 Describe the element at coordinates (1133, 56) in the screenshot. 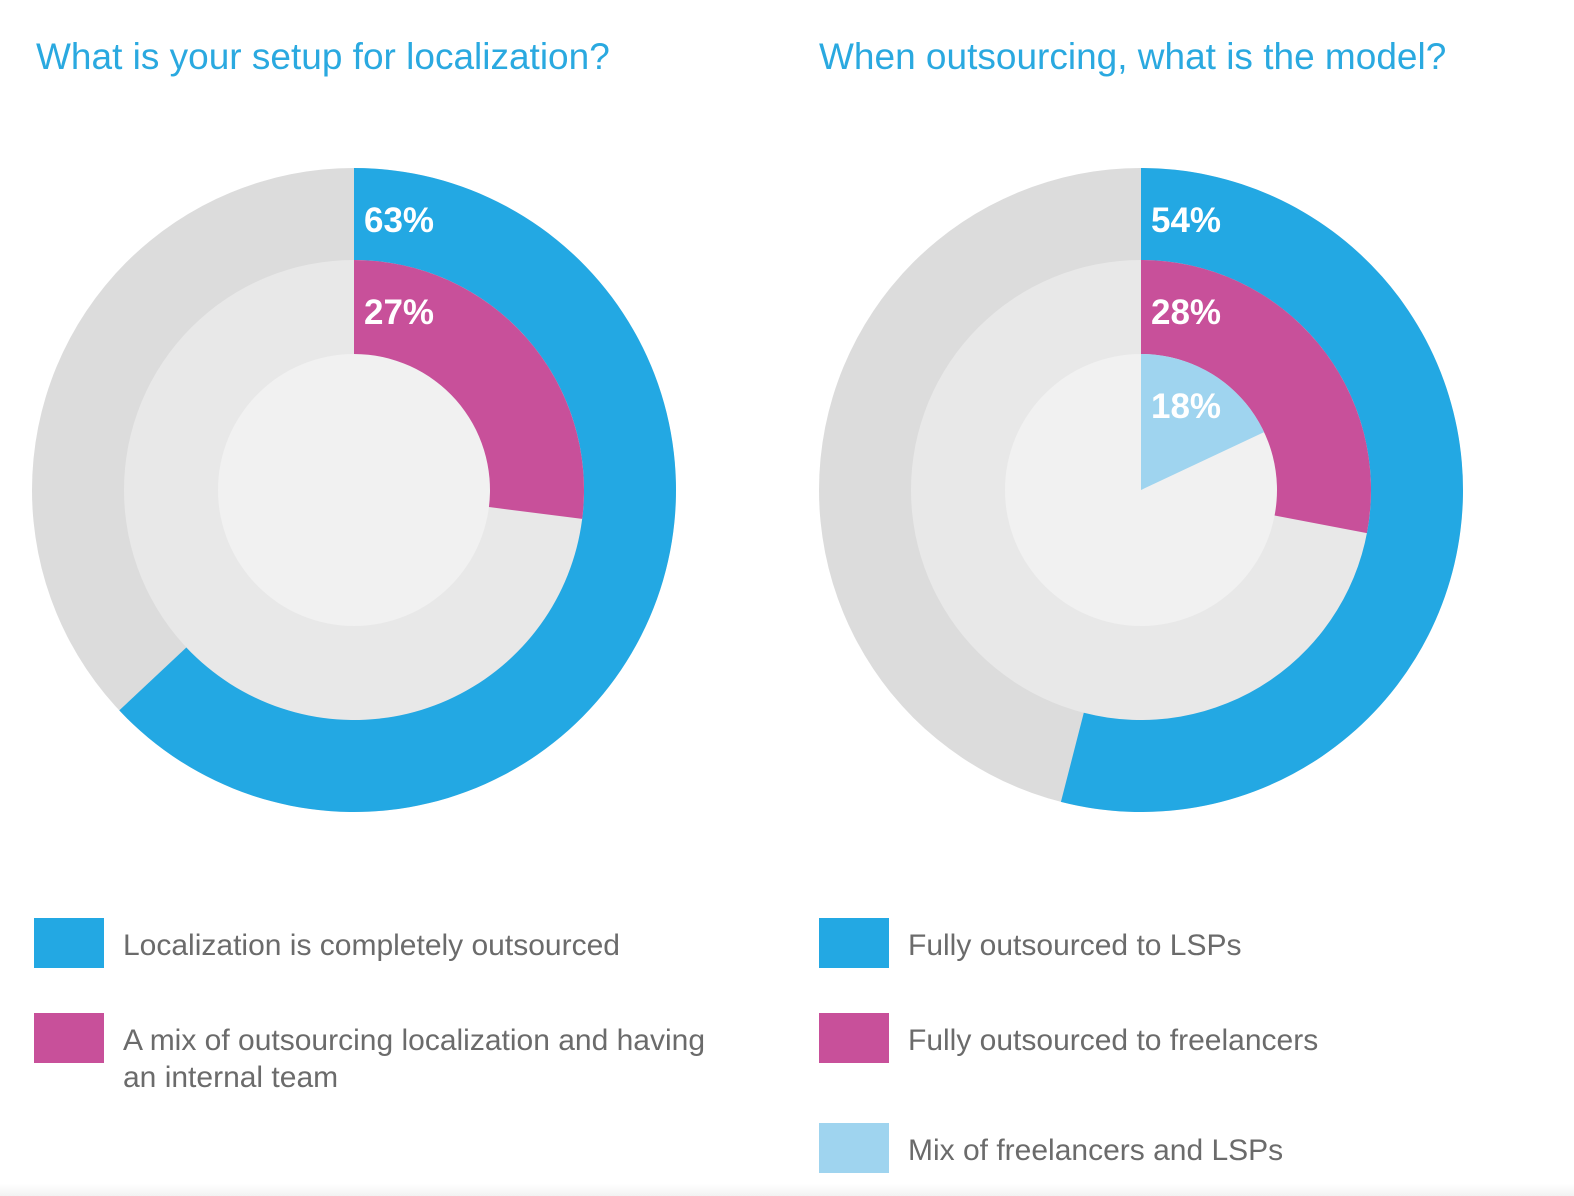

I see `chart-title: When outsourcing, what is the model?` at that location.